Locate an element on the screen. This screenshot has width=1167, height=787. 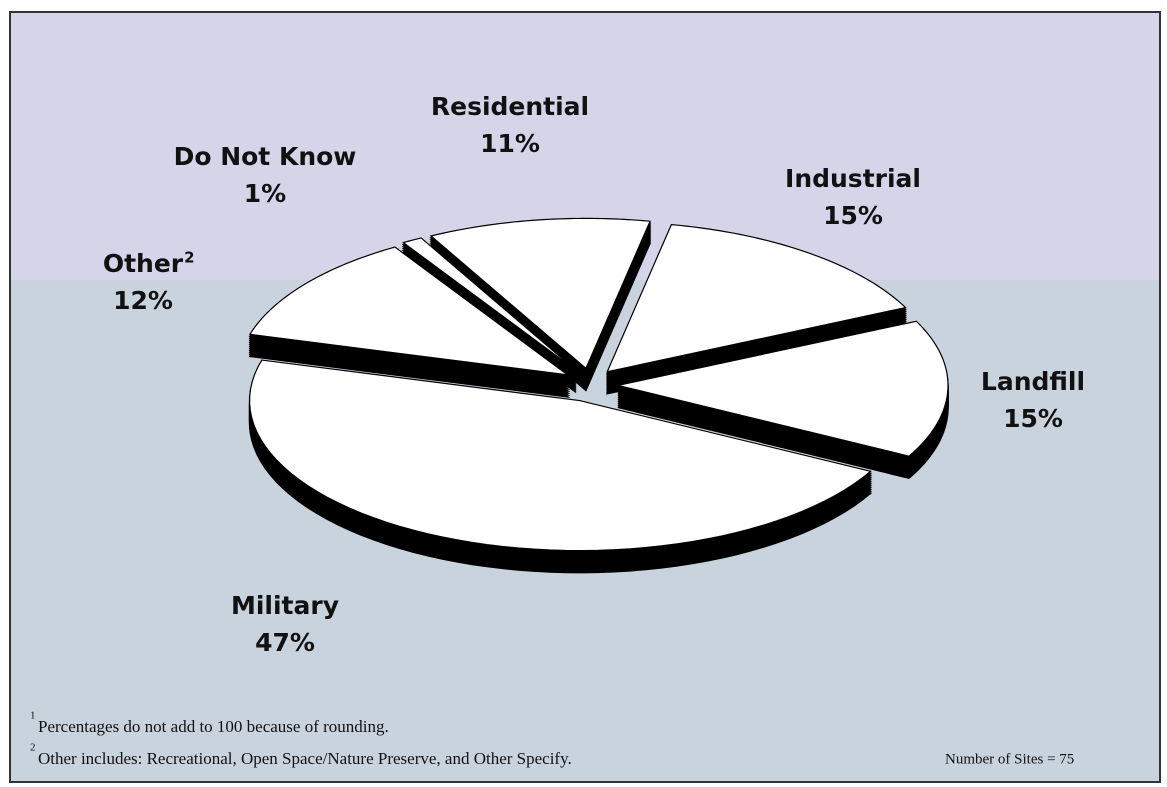
value-label: 11% is located at coordinates (510, 143).